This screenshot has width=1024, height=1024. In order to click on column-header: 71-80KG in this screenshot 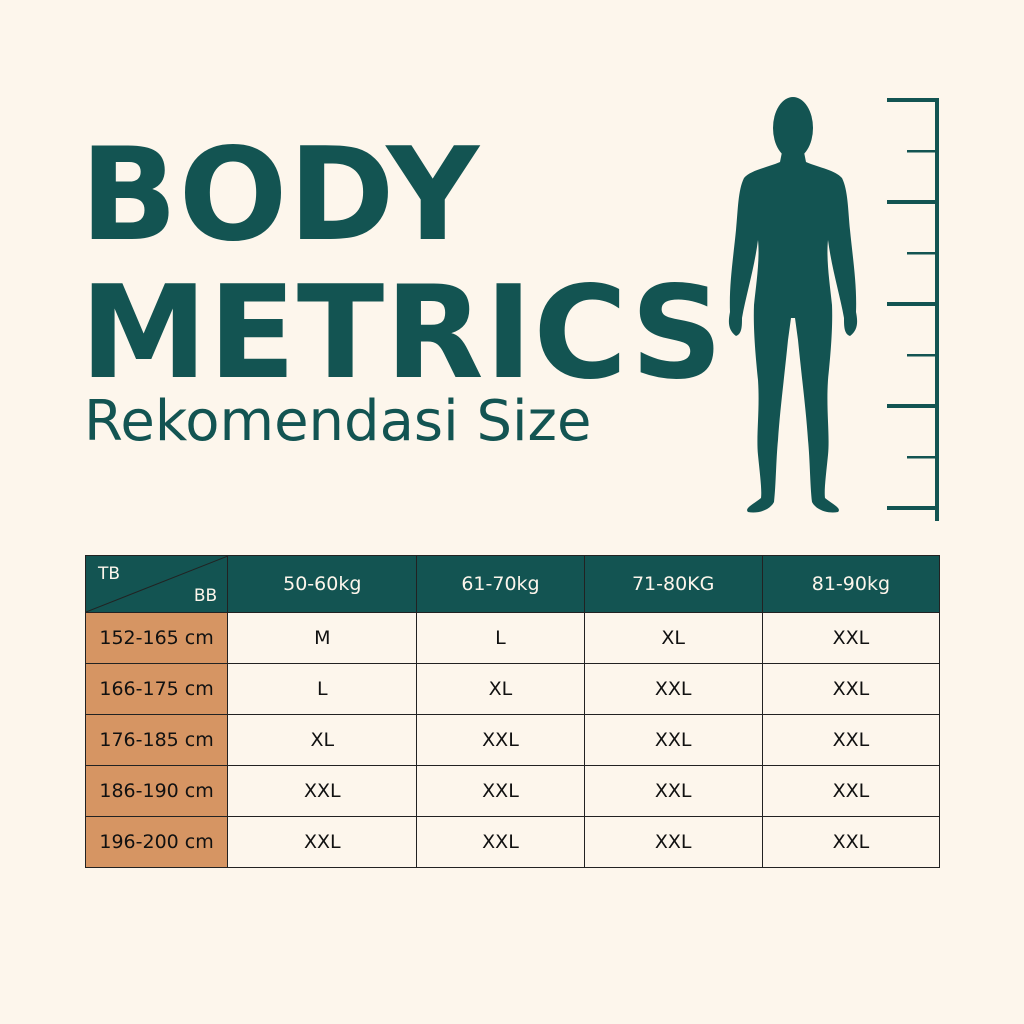, I will do `click(673, 584)`.